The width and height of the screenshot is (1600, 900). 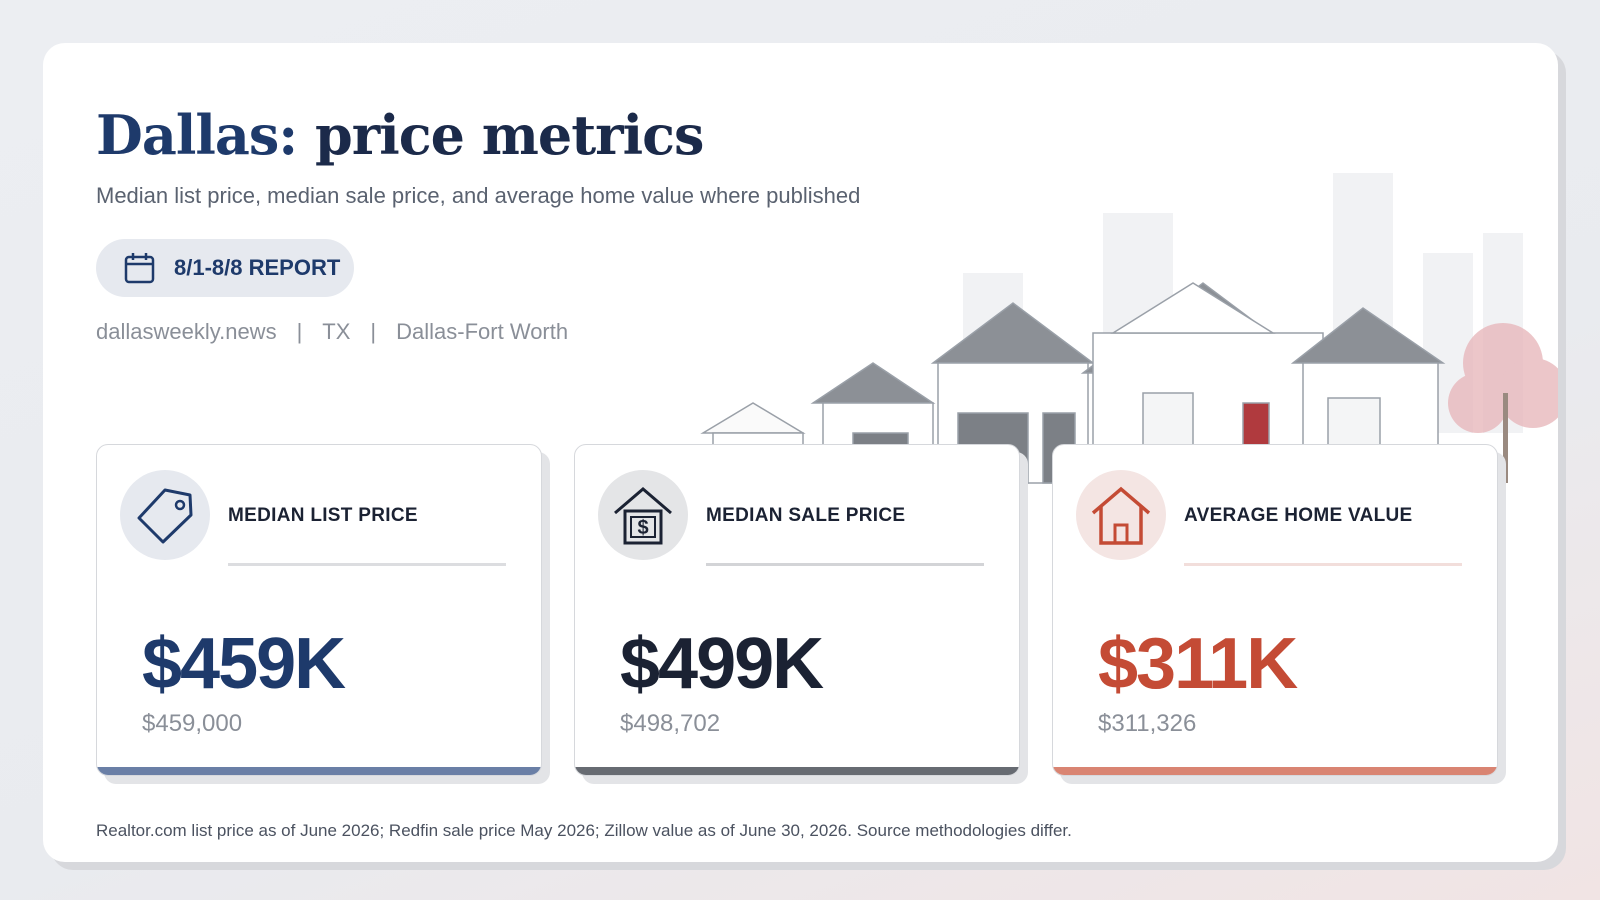 I want to click on metric-card: AVERAGE HOME VALUE $311K $311,326, so click(x=1275, y=610).